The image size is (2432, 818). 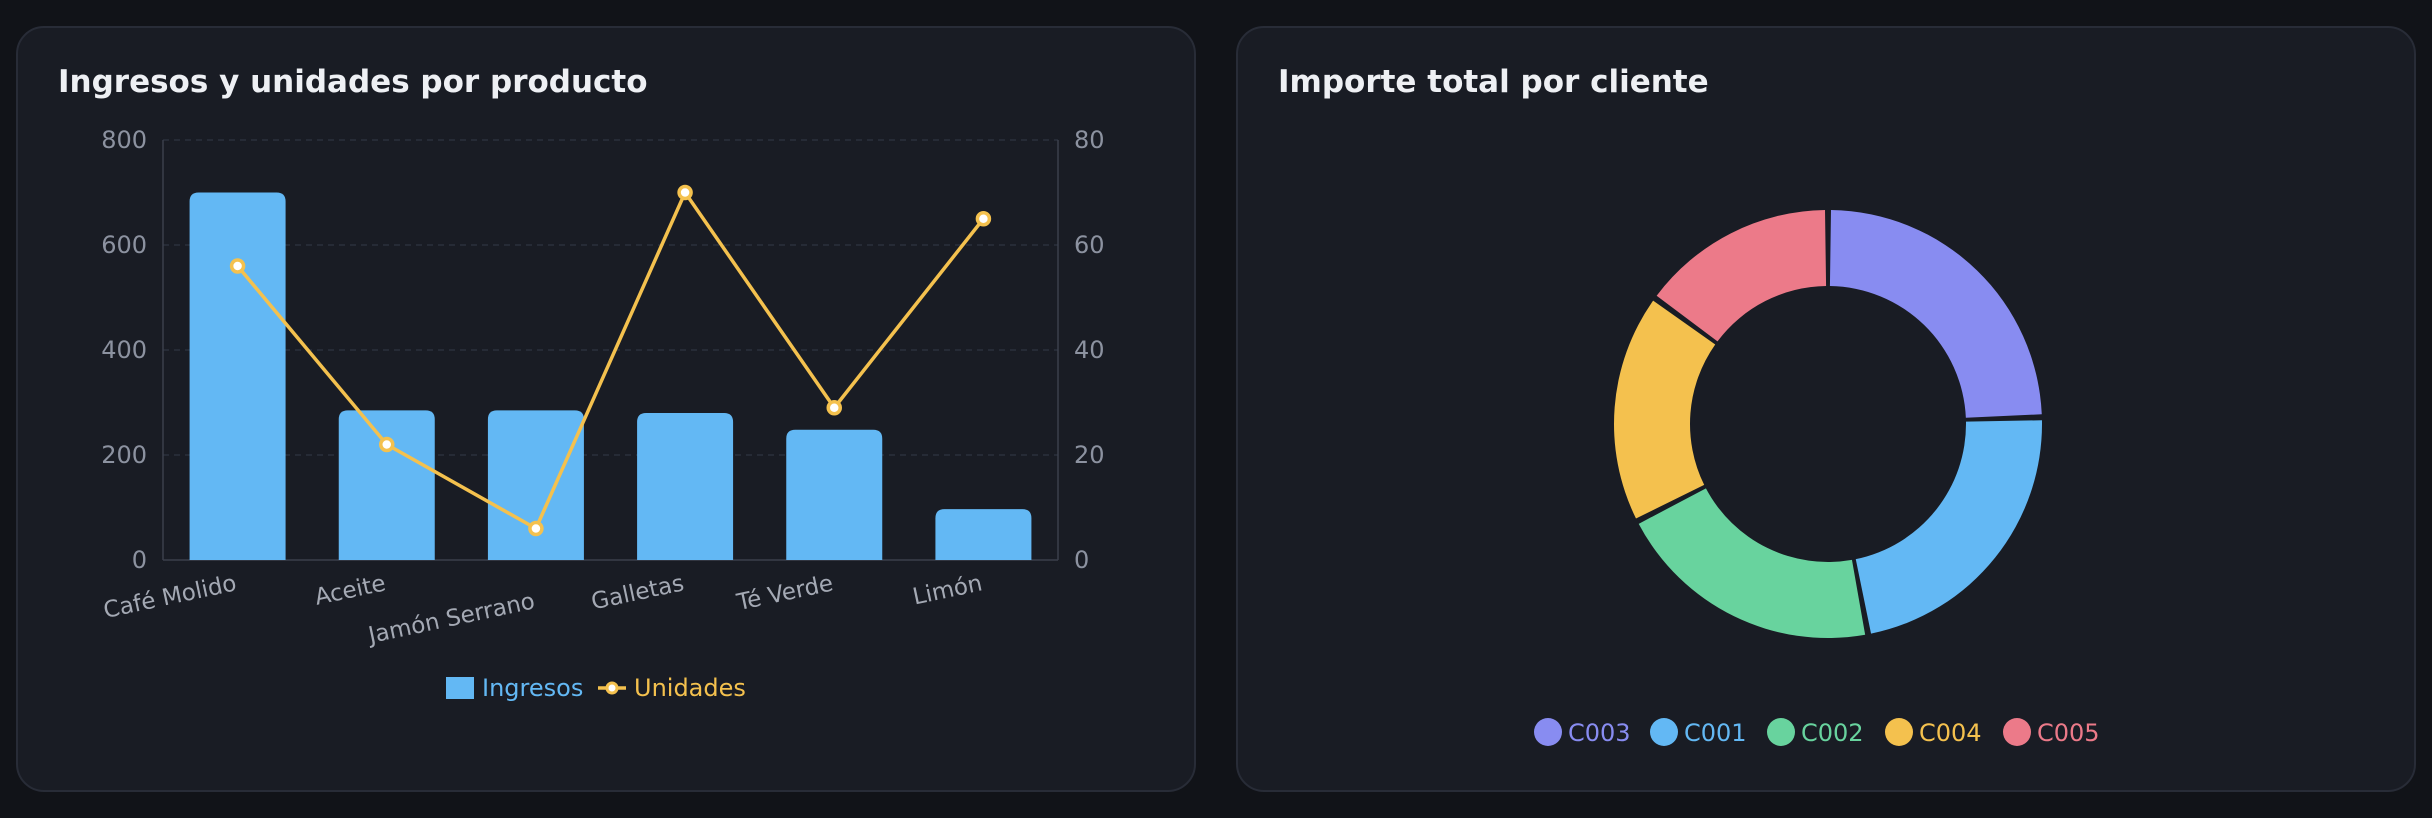 I want to click on chart-title: Ingresos y unidades por producto, so click(x=353, y=82).